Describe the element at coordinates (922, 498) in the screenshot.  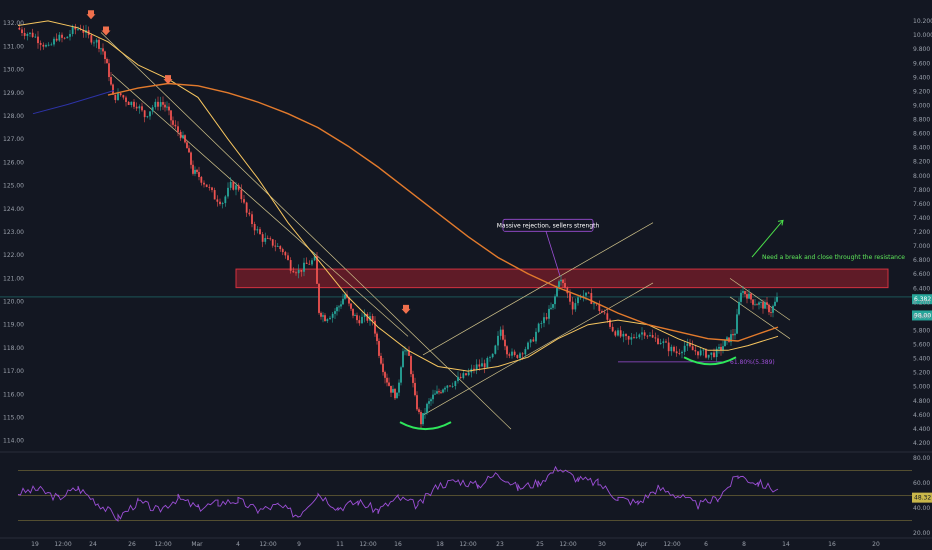
I see `rsi-value-label: 48.32` at that location.